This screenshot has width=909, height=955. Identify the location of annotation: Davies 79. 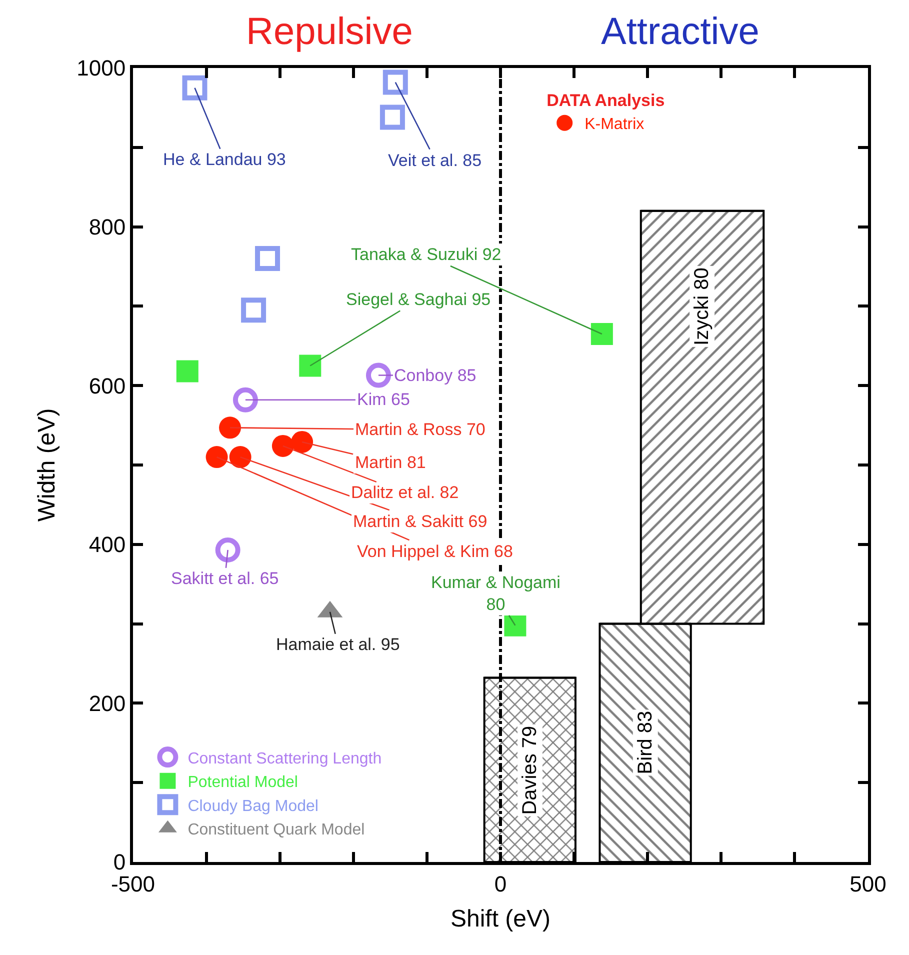
(530, 770).